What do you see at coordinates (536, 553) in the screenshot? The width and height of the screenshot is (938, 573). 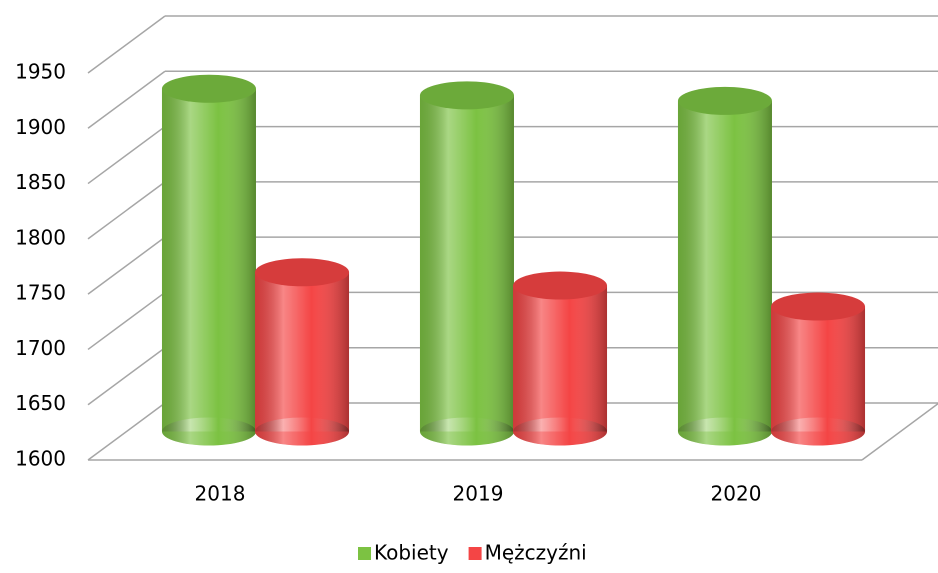 I see `legend-label: Mężczyźni` at bounding box center [536, 553].